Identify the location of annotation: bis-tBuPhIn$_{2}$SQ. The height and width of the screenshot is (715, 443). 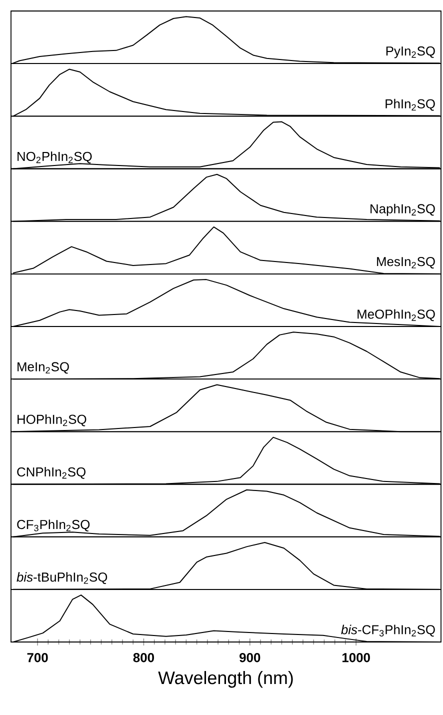
(62, 578).